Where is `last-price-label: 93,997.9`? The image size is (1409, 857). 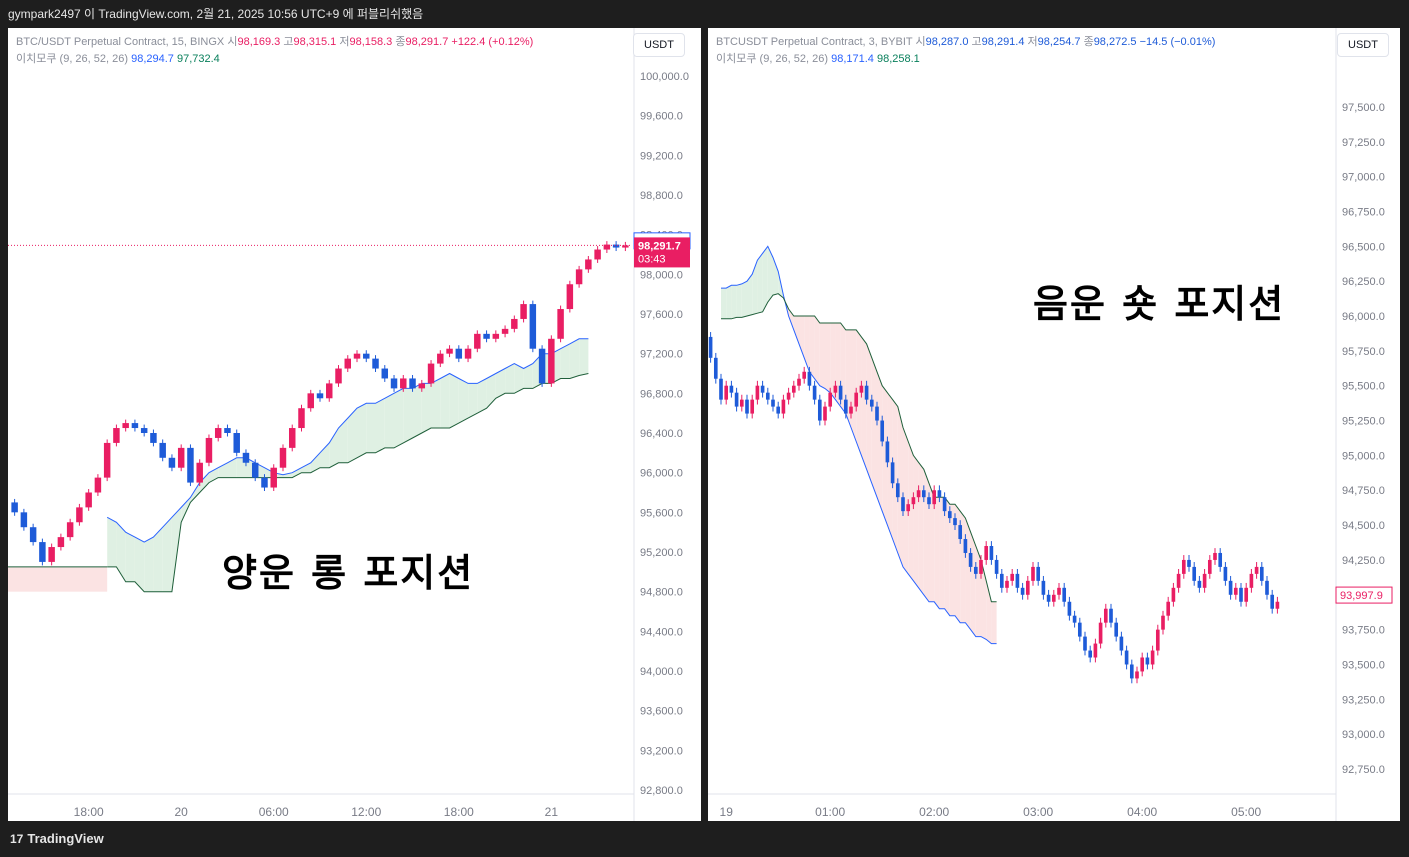 last-price-label: 93,997.9 is located at coordinates (1361, 596).